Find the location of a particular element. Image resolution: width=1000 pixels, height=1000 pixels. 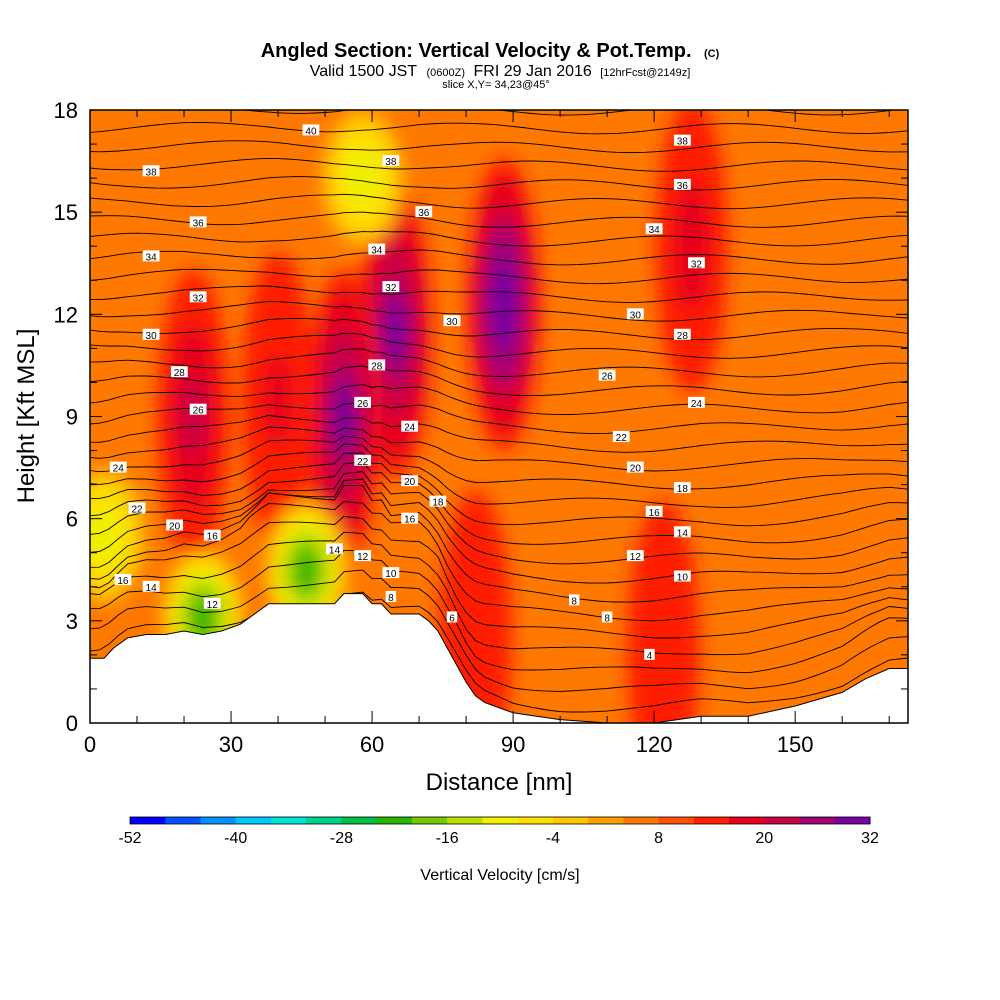

isentrope-label: 16 is located at coordinates (654, 512).